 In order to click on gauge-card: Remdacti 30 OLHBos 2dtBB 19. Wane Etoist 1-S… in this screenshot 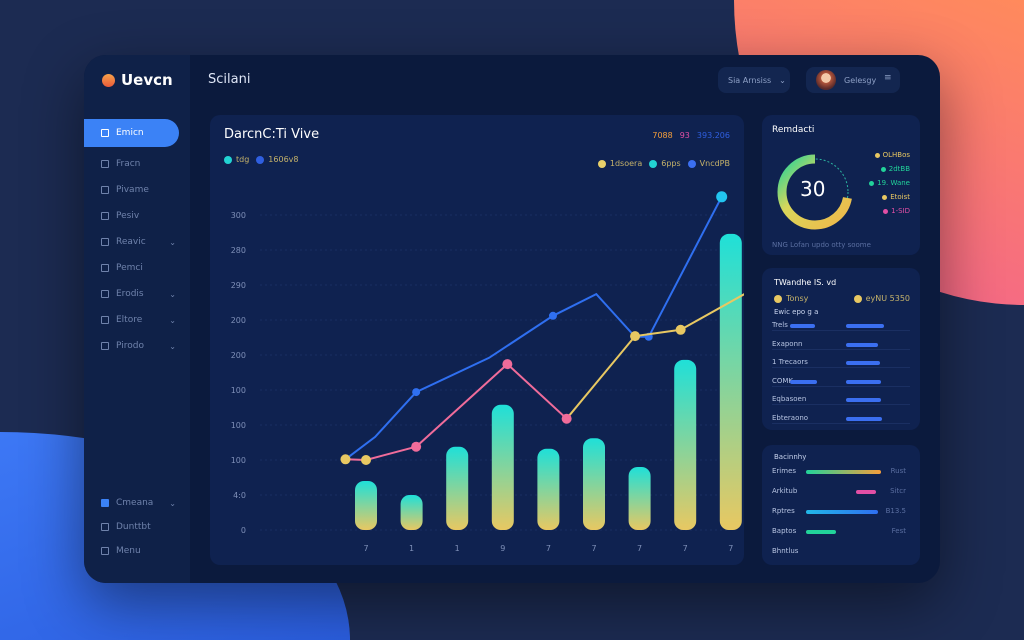, I will do `click(841, 185)`.